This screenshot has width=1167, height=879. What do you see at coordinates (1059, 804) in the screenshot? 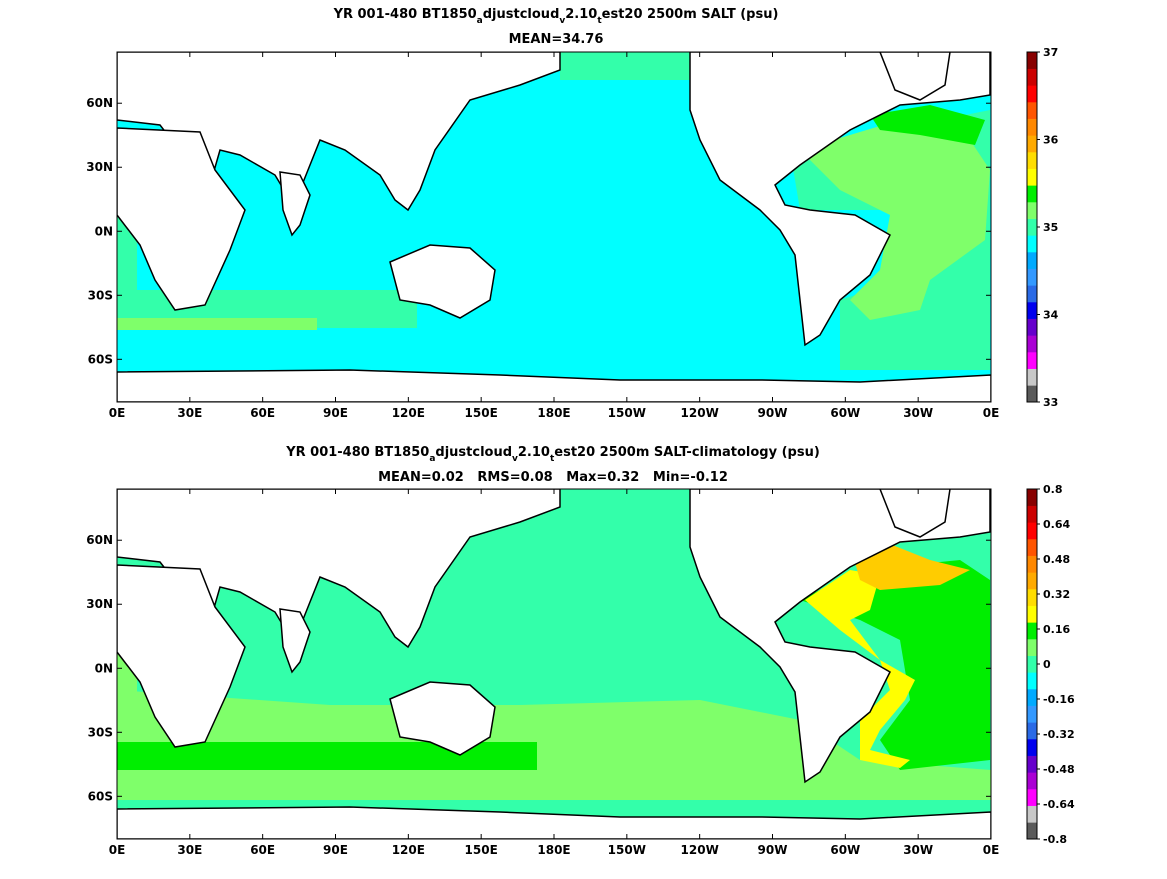
I see `bottom-colorbar-label: -0.64` at bounding box center [1059, 804].